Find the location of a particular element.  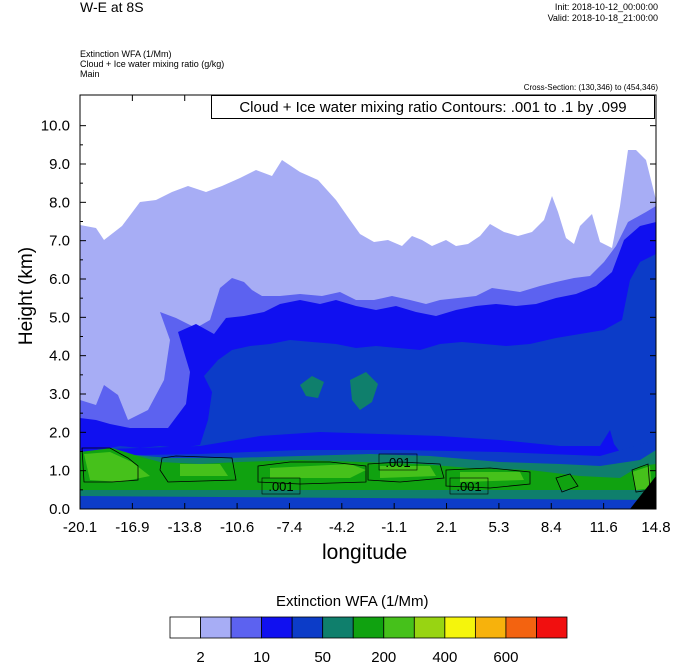

y-tick-label: 8.0 is located at coordinates (59, 202).